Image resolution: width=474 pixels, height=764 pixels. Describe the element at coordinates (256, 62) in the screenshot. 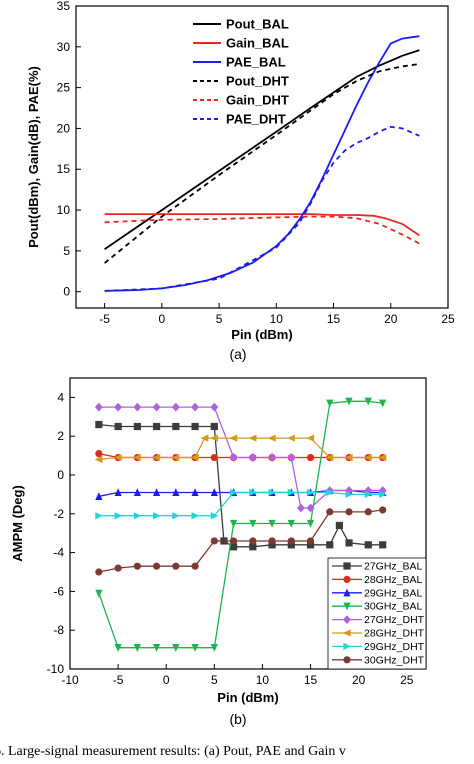

I see `legend-label-PAE_BAL: PAE_BAL` at that location.